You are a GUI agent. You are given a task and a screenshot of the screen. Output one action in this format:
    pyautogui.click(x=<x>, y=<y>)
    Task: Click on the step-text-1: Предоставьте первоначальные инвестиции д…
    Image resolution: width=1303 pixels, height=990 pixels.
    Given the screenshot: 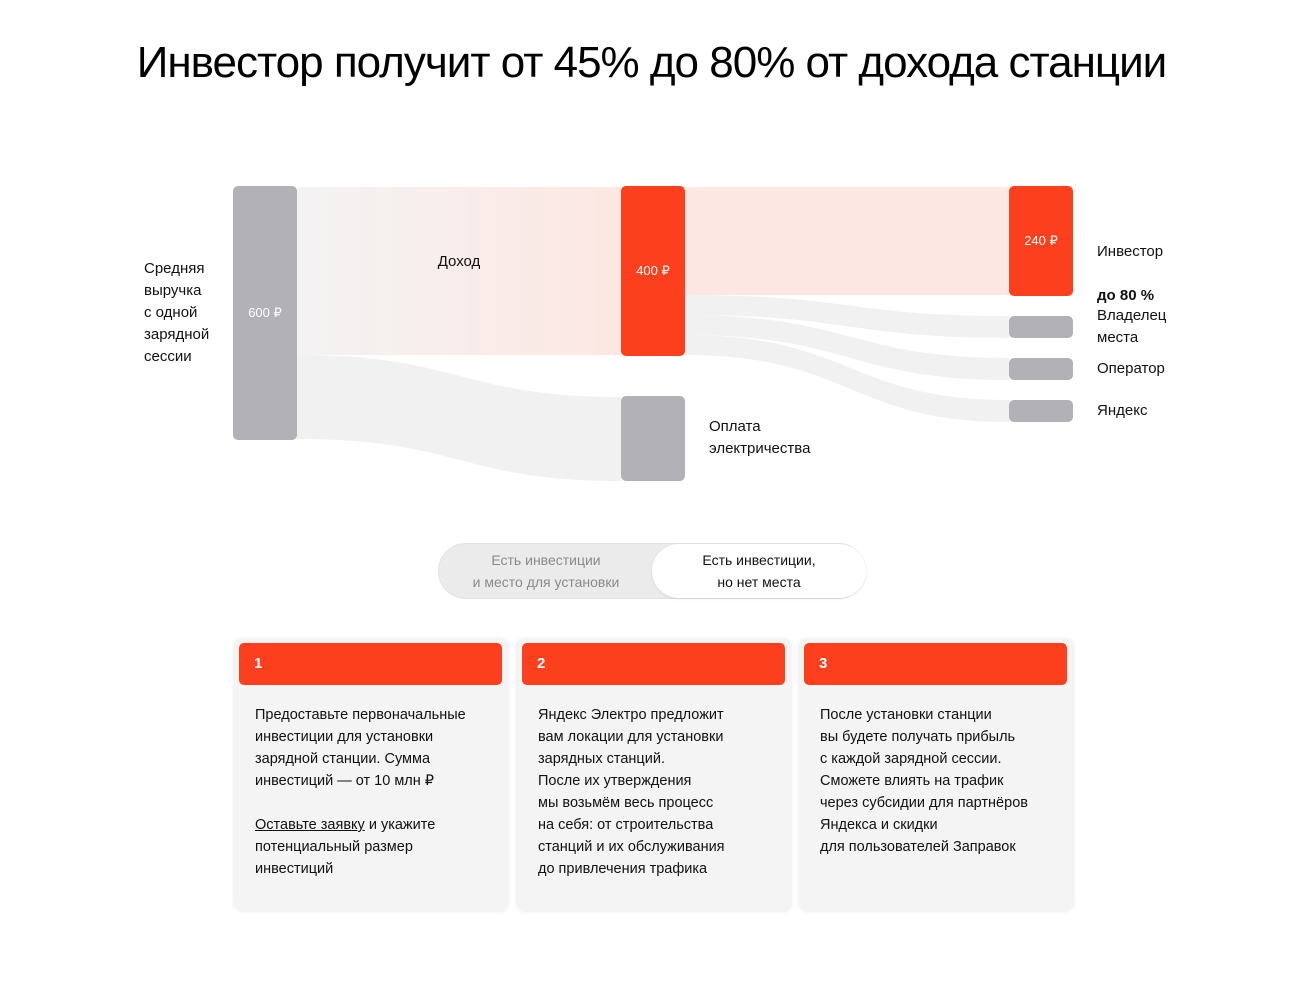 What is the action you would take?
    pyautogui.click(x=375, y=792)
    